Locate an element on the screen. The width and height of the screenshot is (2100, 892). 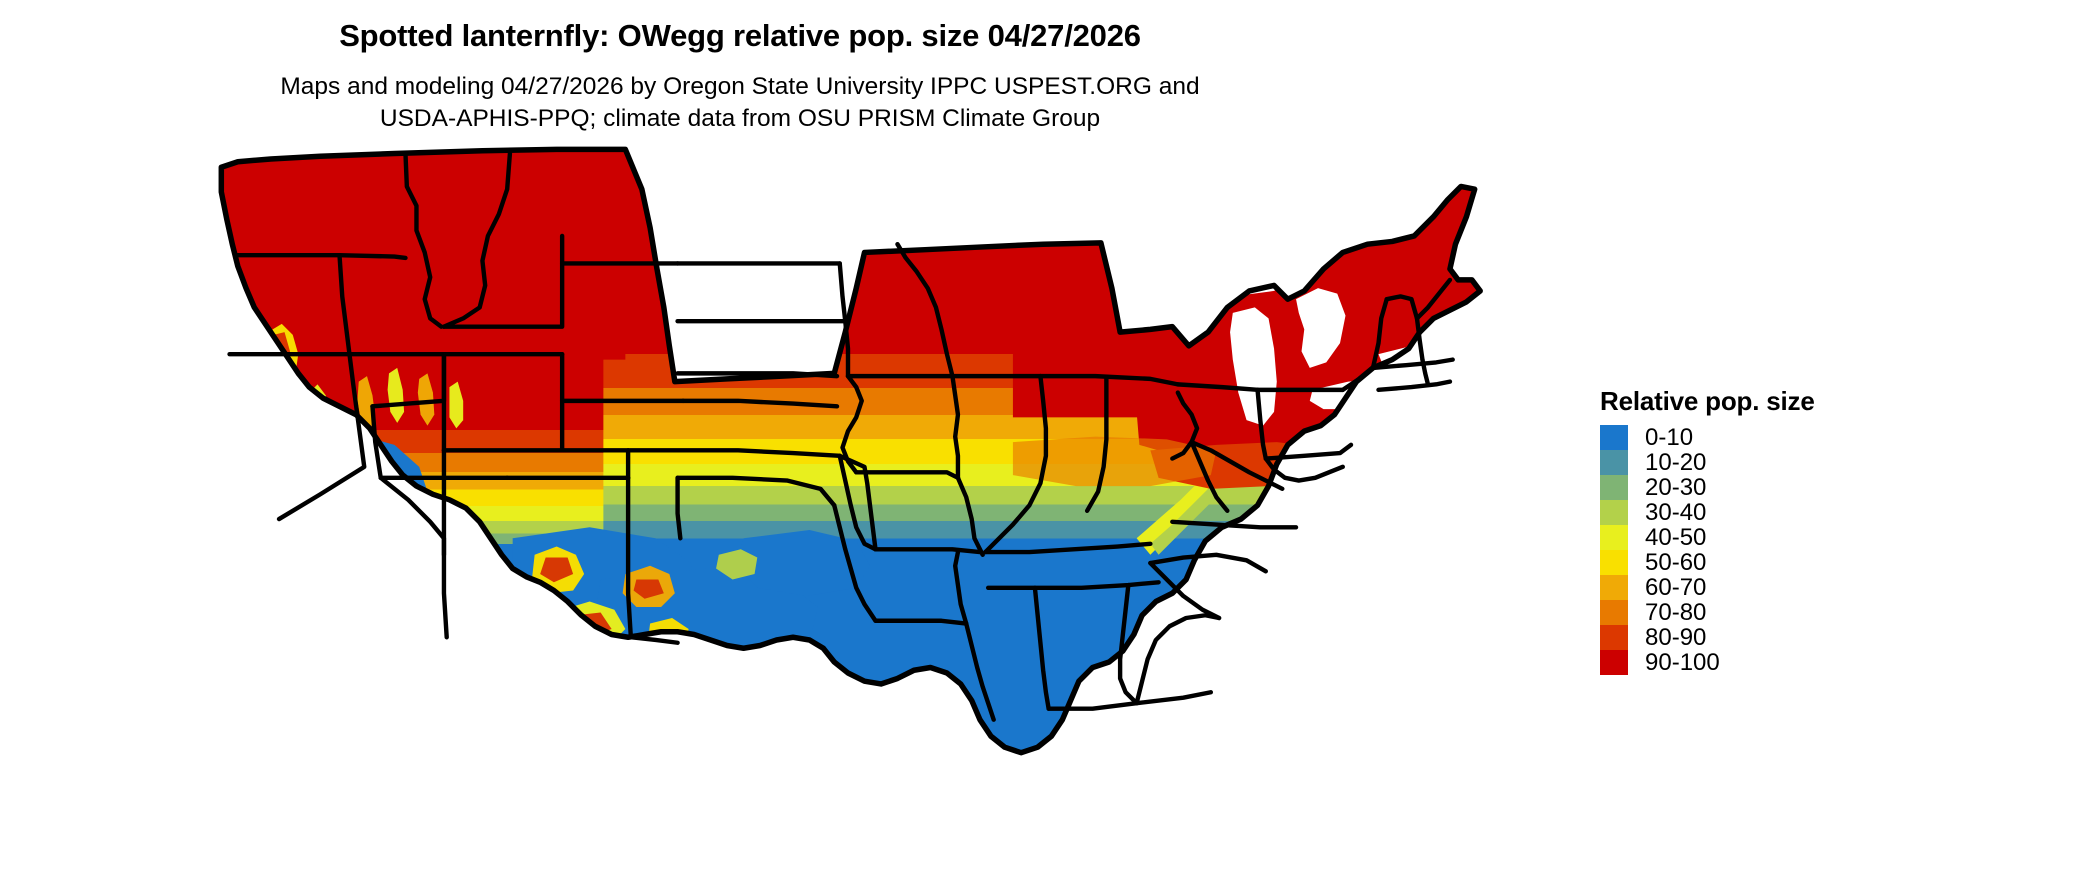
legend-label: 30-40 is located at coordinates (1676, 512).